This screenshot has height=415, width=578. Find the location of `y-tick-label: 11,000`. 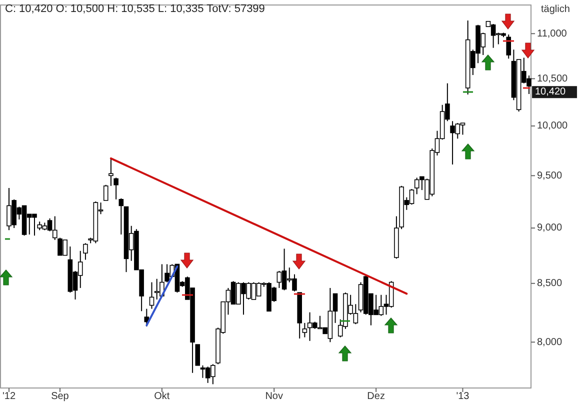

y-tick-label: 11,000 is located at coordinates (552, 34).